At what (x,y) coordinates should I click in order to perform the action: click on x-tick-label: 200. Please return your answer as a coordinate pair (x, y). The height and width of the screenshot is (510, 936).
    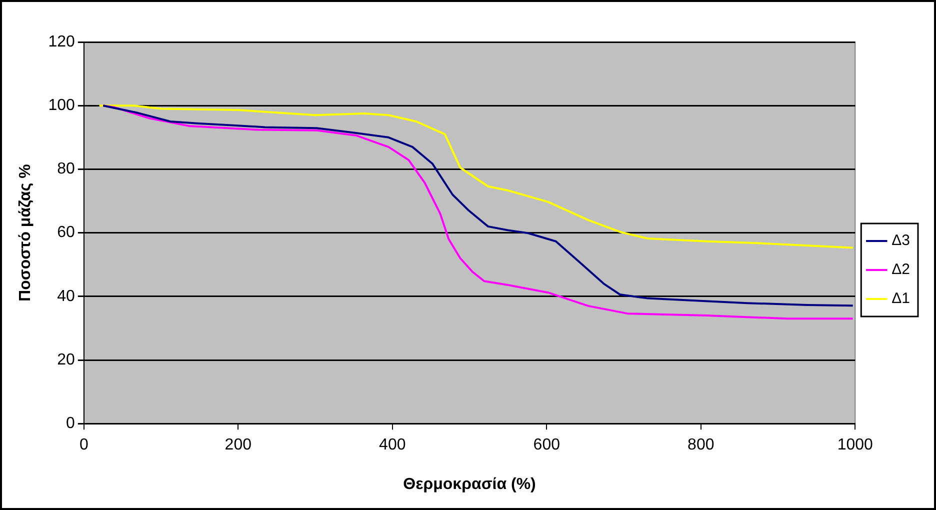
    Looking at the image, I should click on (238, 445).